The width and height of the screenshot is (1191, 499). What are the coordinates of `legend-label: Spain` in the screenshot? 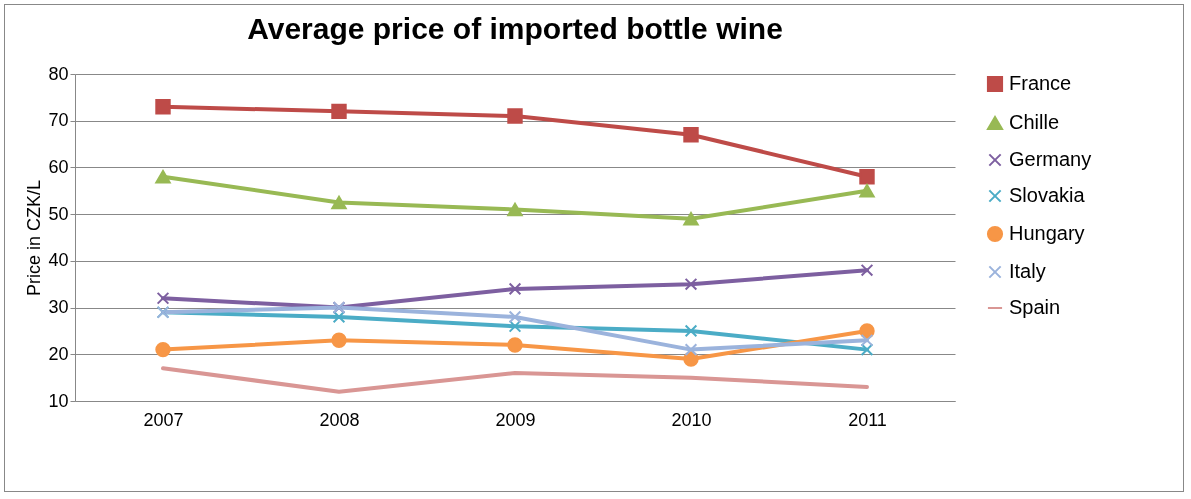 It's located at (1035, 307).